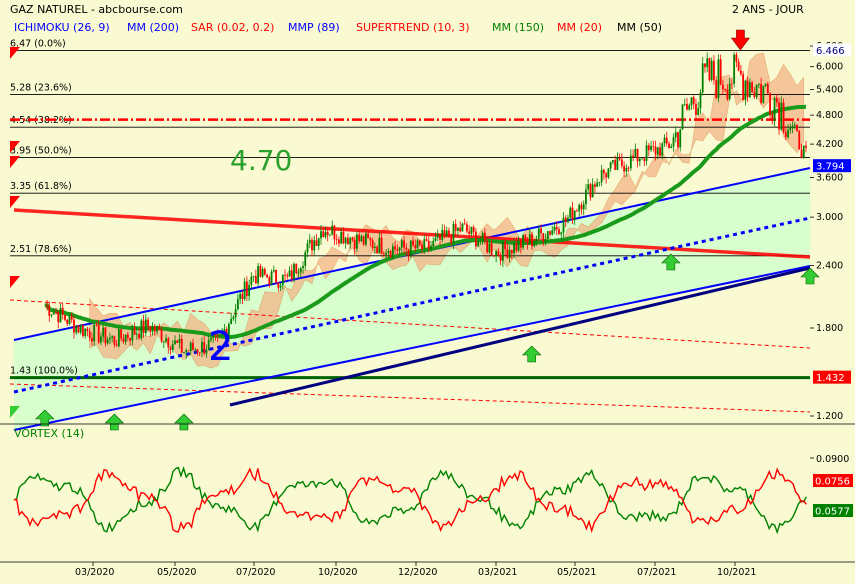 The width and height of the screenshot is (855, 584). What do you see at coordinates (656, 572) in the screenshot?
I see `x-tick-label: 07/2021` at bounding box center [656, 572].